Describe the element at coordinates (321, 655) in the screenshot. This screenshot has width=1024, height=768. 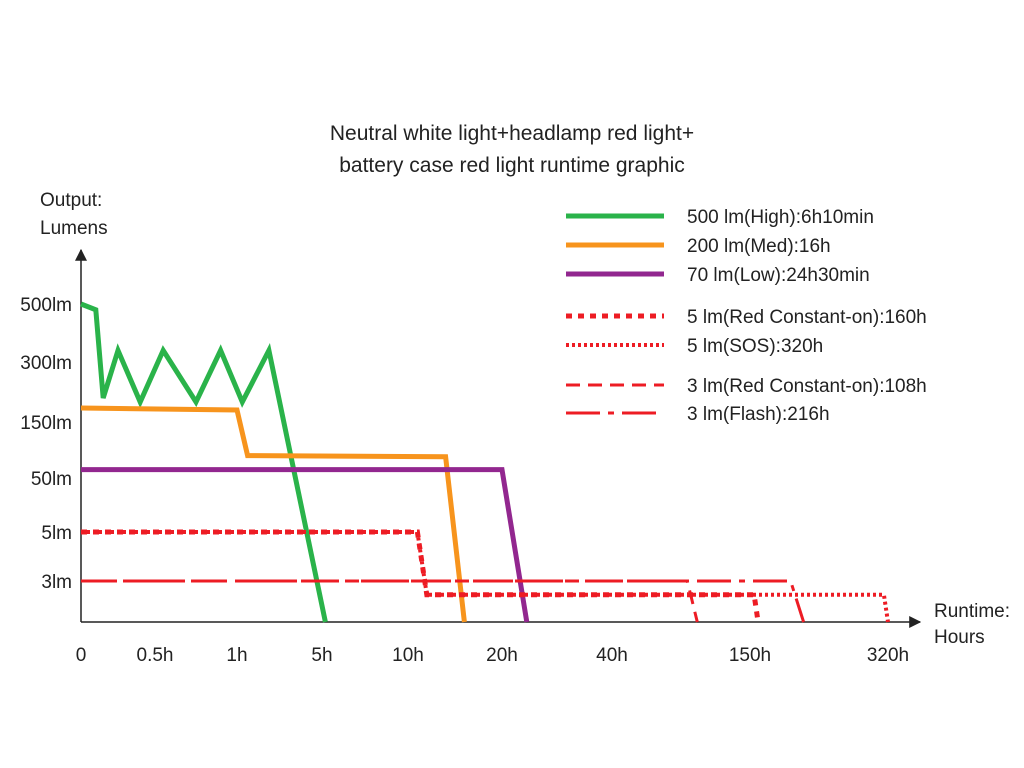
I see `x-tick-label: 5h` at that location.